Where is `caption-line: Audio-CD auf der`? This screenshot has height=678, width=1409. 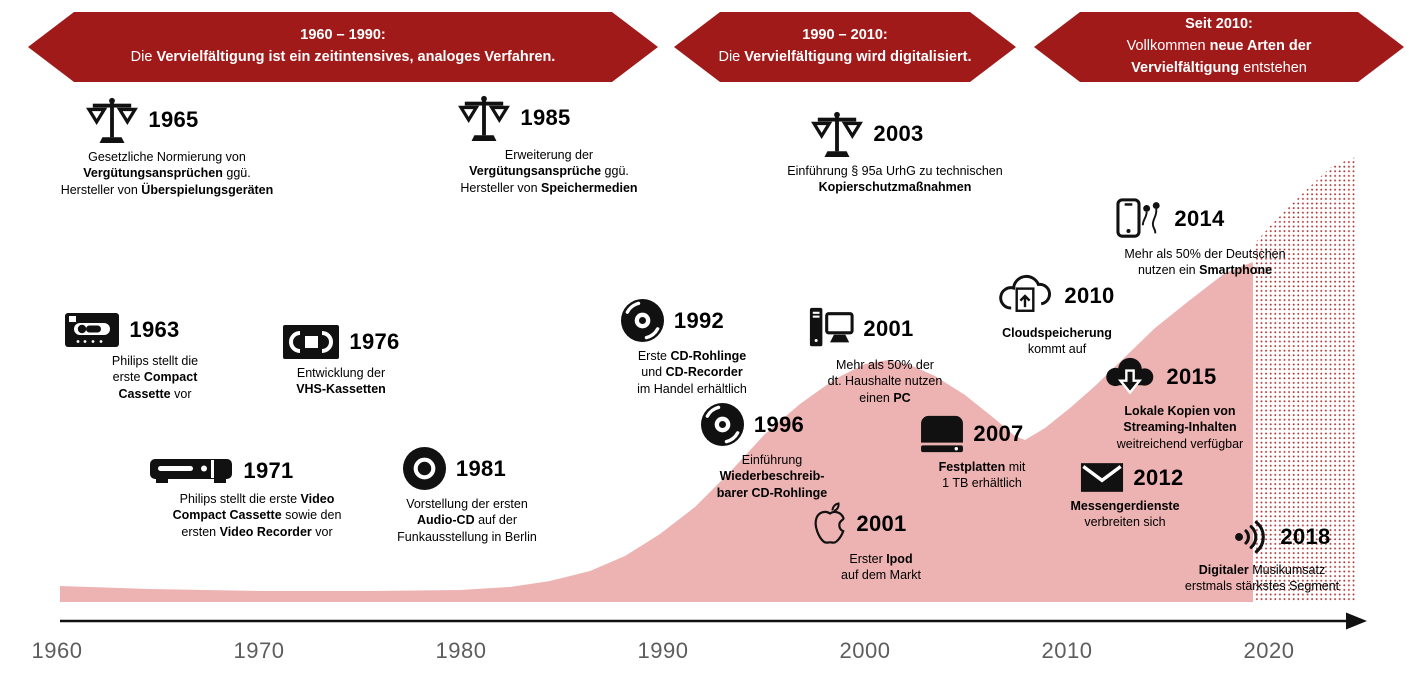
caption-line: Audio-CD auf der is located at coordinates (466, 520).